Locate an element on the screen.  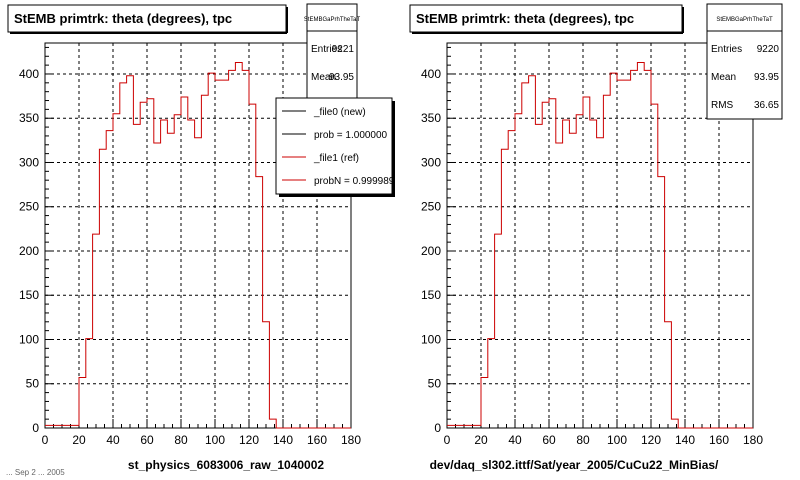
stats-label: RMS is located at coordinates (722, 105).